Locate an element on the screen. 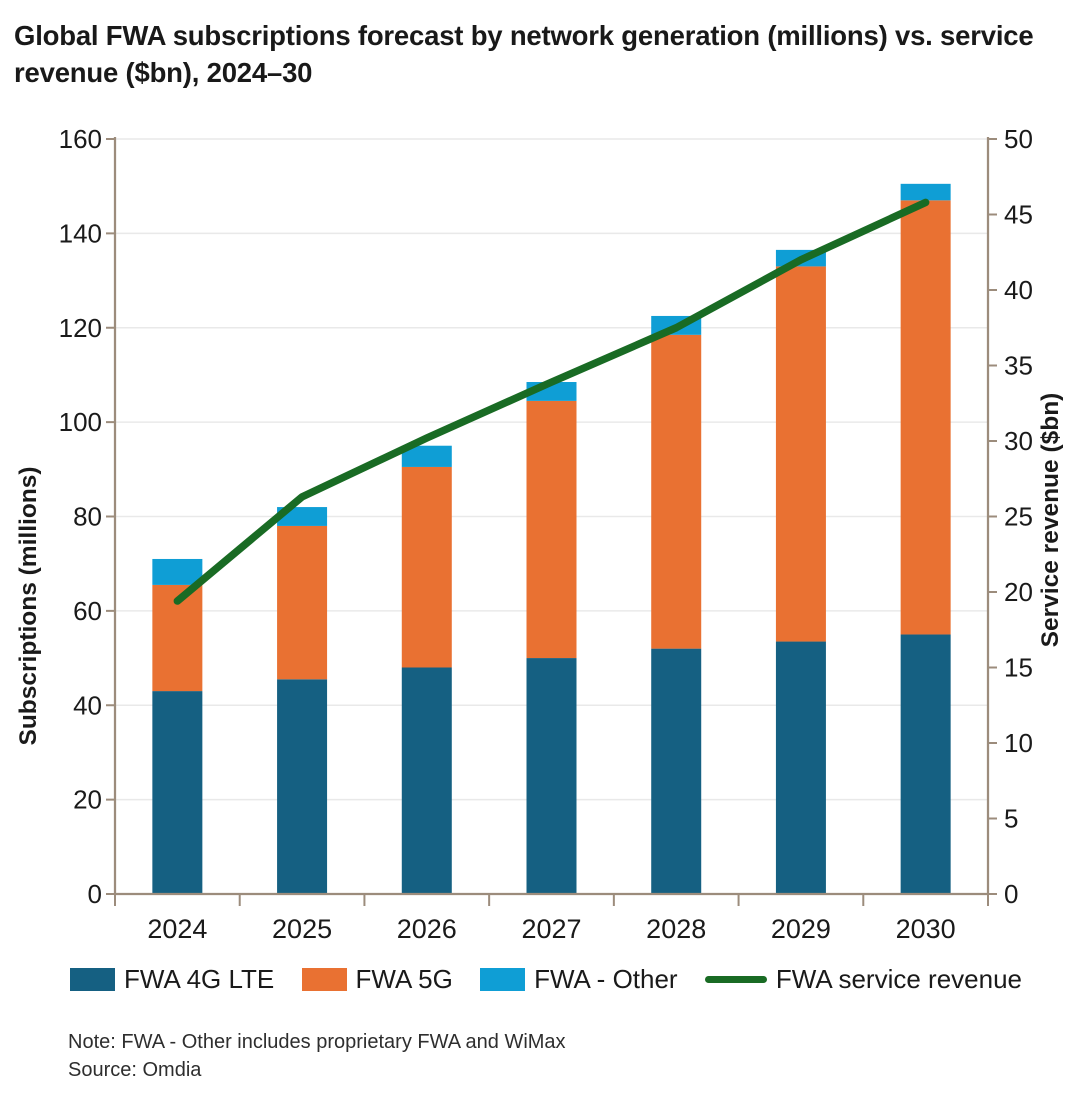 This screenshot has height=1104, width=1080. legend-item: FWA 4G LTE is located at coordinates (172, 979).